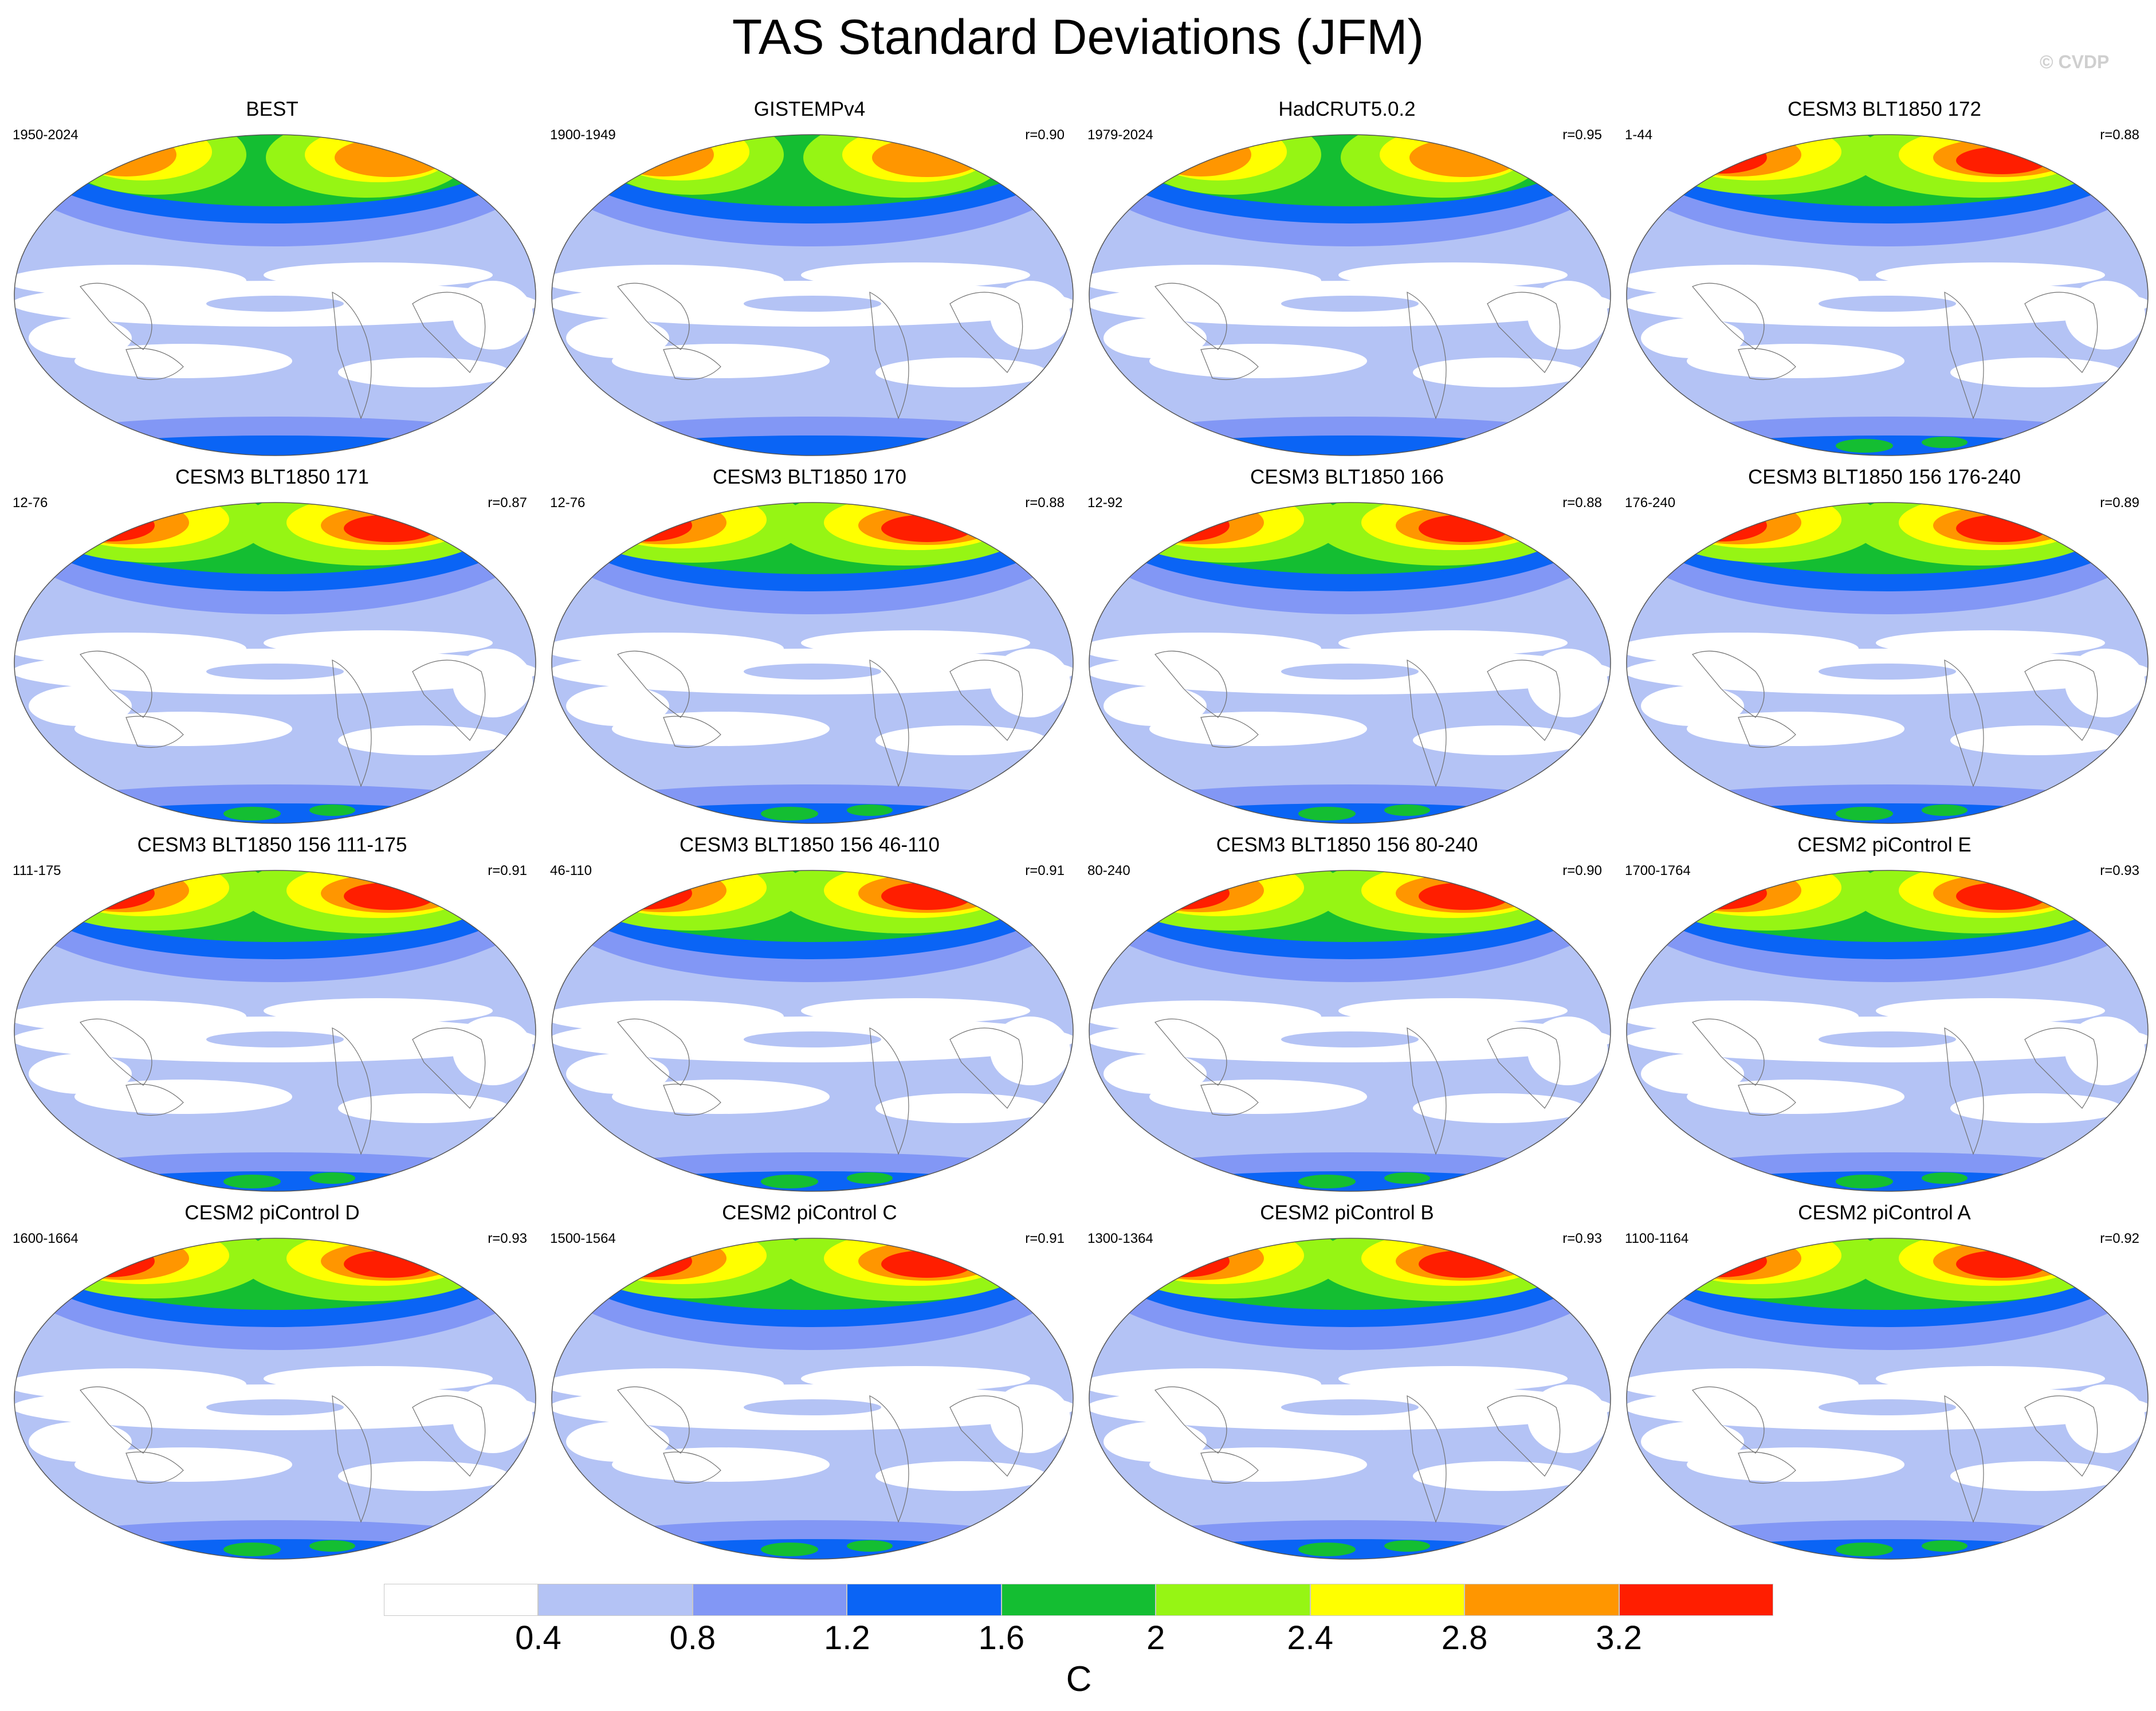  What do you see at coordinates (1658, 870) in the screenshot?
I see `panel-period: 1700-1764` at bounding box center [1658, 870].